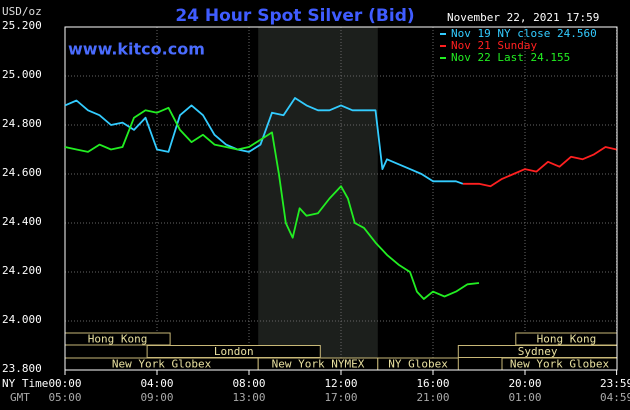 The image size is (630, 410). What do you see at coordinates (432, 383) in the screenshot?
I see `x-tick-label: 16:00` at bounding box center [432, 383].